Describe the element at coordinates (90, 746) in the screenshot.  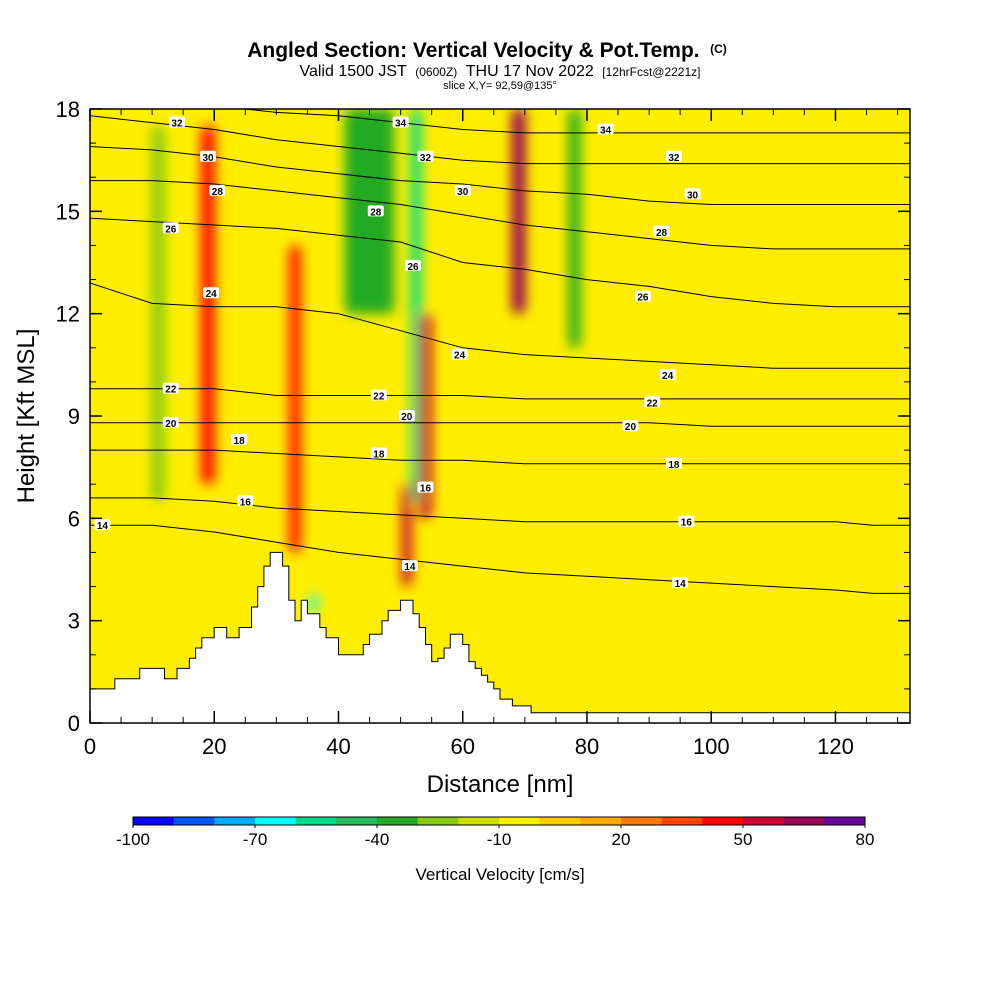
I see `x-tick-label-0: 0` at that location.